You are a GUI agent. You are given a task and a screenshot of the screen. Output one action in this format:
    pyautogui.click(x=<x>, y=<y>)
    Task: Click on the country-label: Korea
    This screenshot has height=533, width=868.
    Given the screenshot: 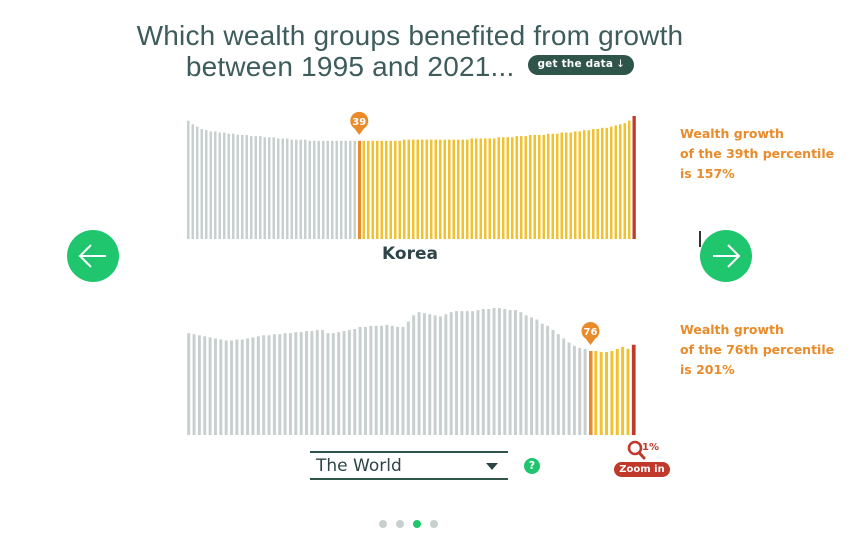 What is the action you would take?
    pyautogui.click(x=410, y=254)
    